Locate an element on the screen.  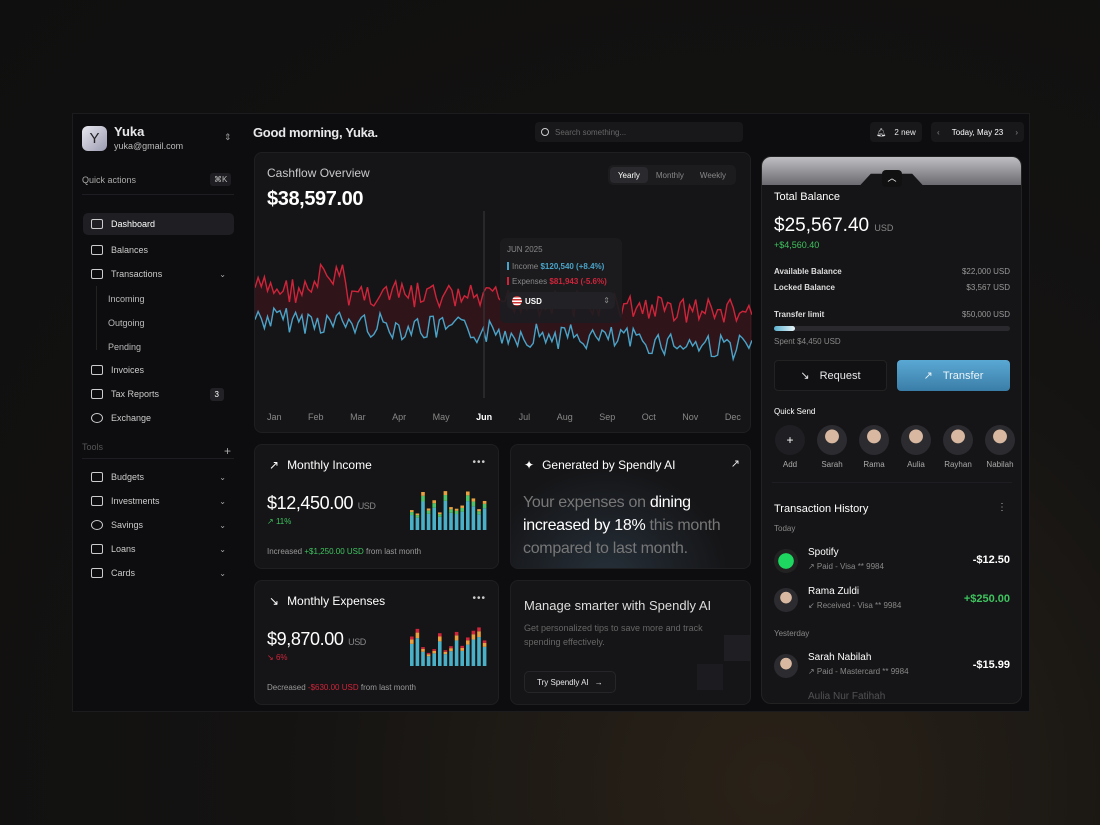
sidebar-item-transactions: Transactions ⌄ is located at coordinates (158, 274).